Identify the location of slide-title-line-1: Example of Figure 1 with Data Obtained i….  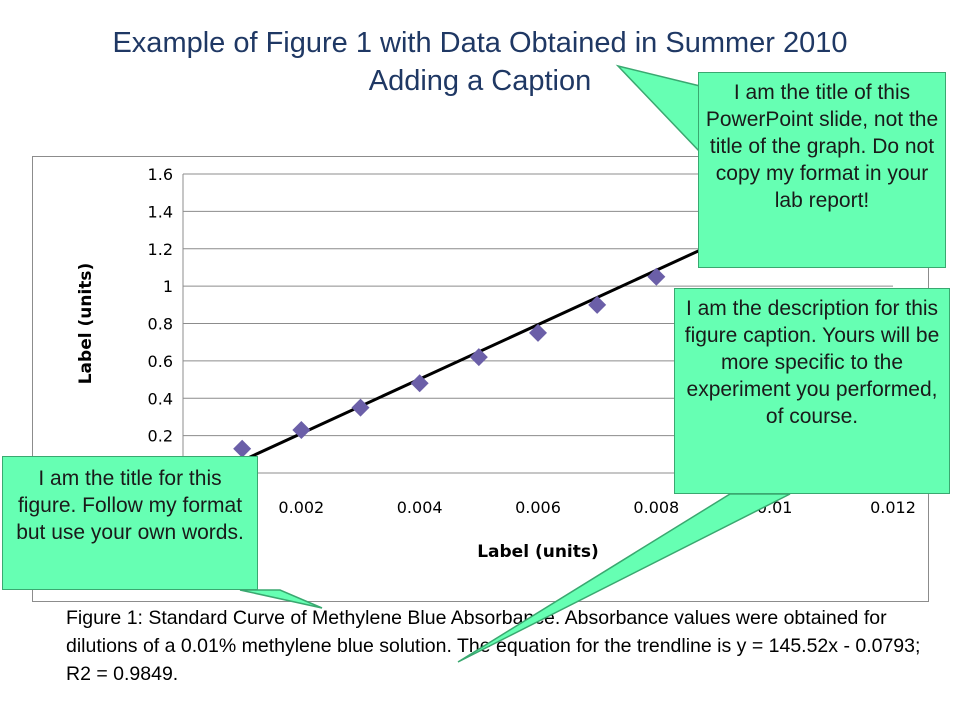
(480, 43).